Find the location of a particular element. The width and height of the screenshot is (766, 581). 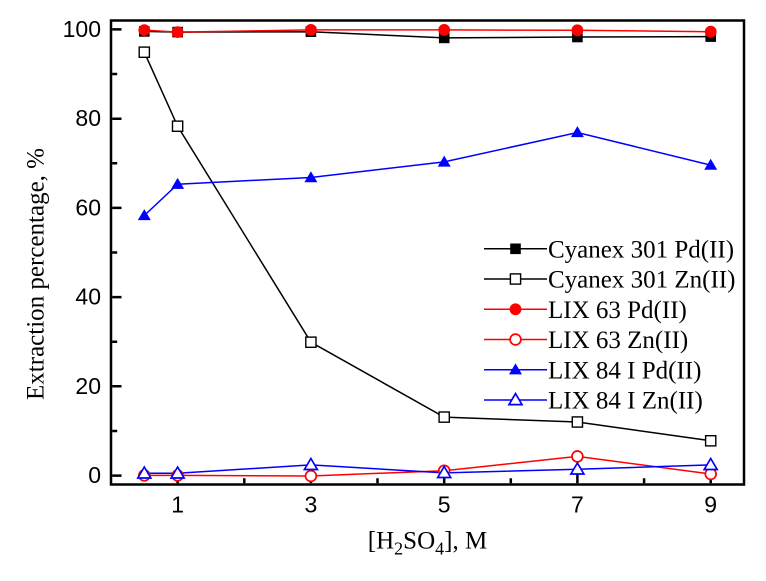

svg-text: Cyanex 301 Zn(II) is located at coordinates (641, 280).